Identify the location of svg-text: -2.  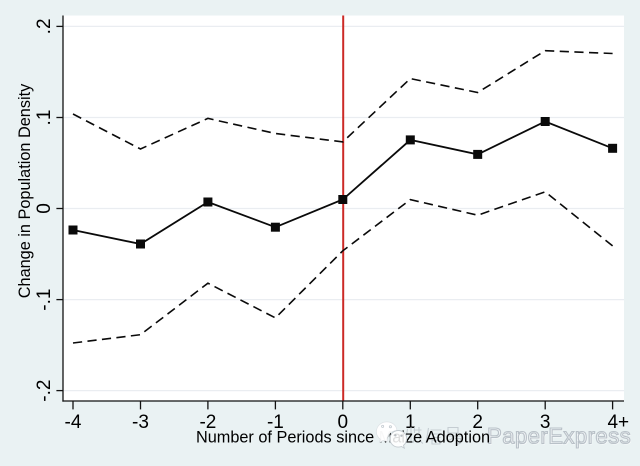
(207, 422).